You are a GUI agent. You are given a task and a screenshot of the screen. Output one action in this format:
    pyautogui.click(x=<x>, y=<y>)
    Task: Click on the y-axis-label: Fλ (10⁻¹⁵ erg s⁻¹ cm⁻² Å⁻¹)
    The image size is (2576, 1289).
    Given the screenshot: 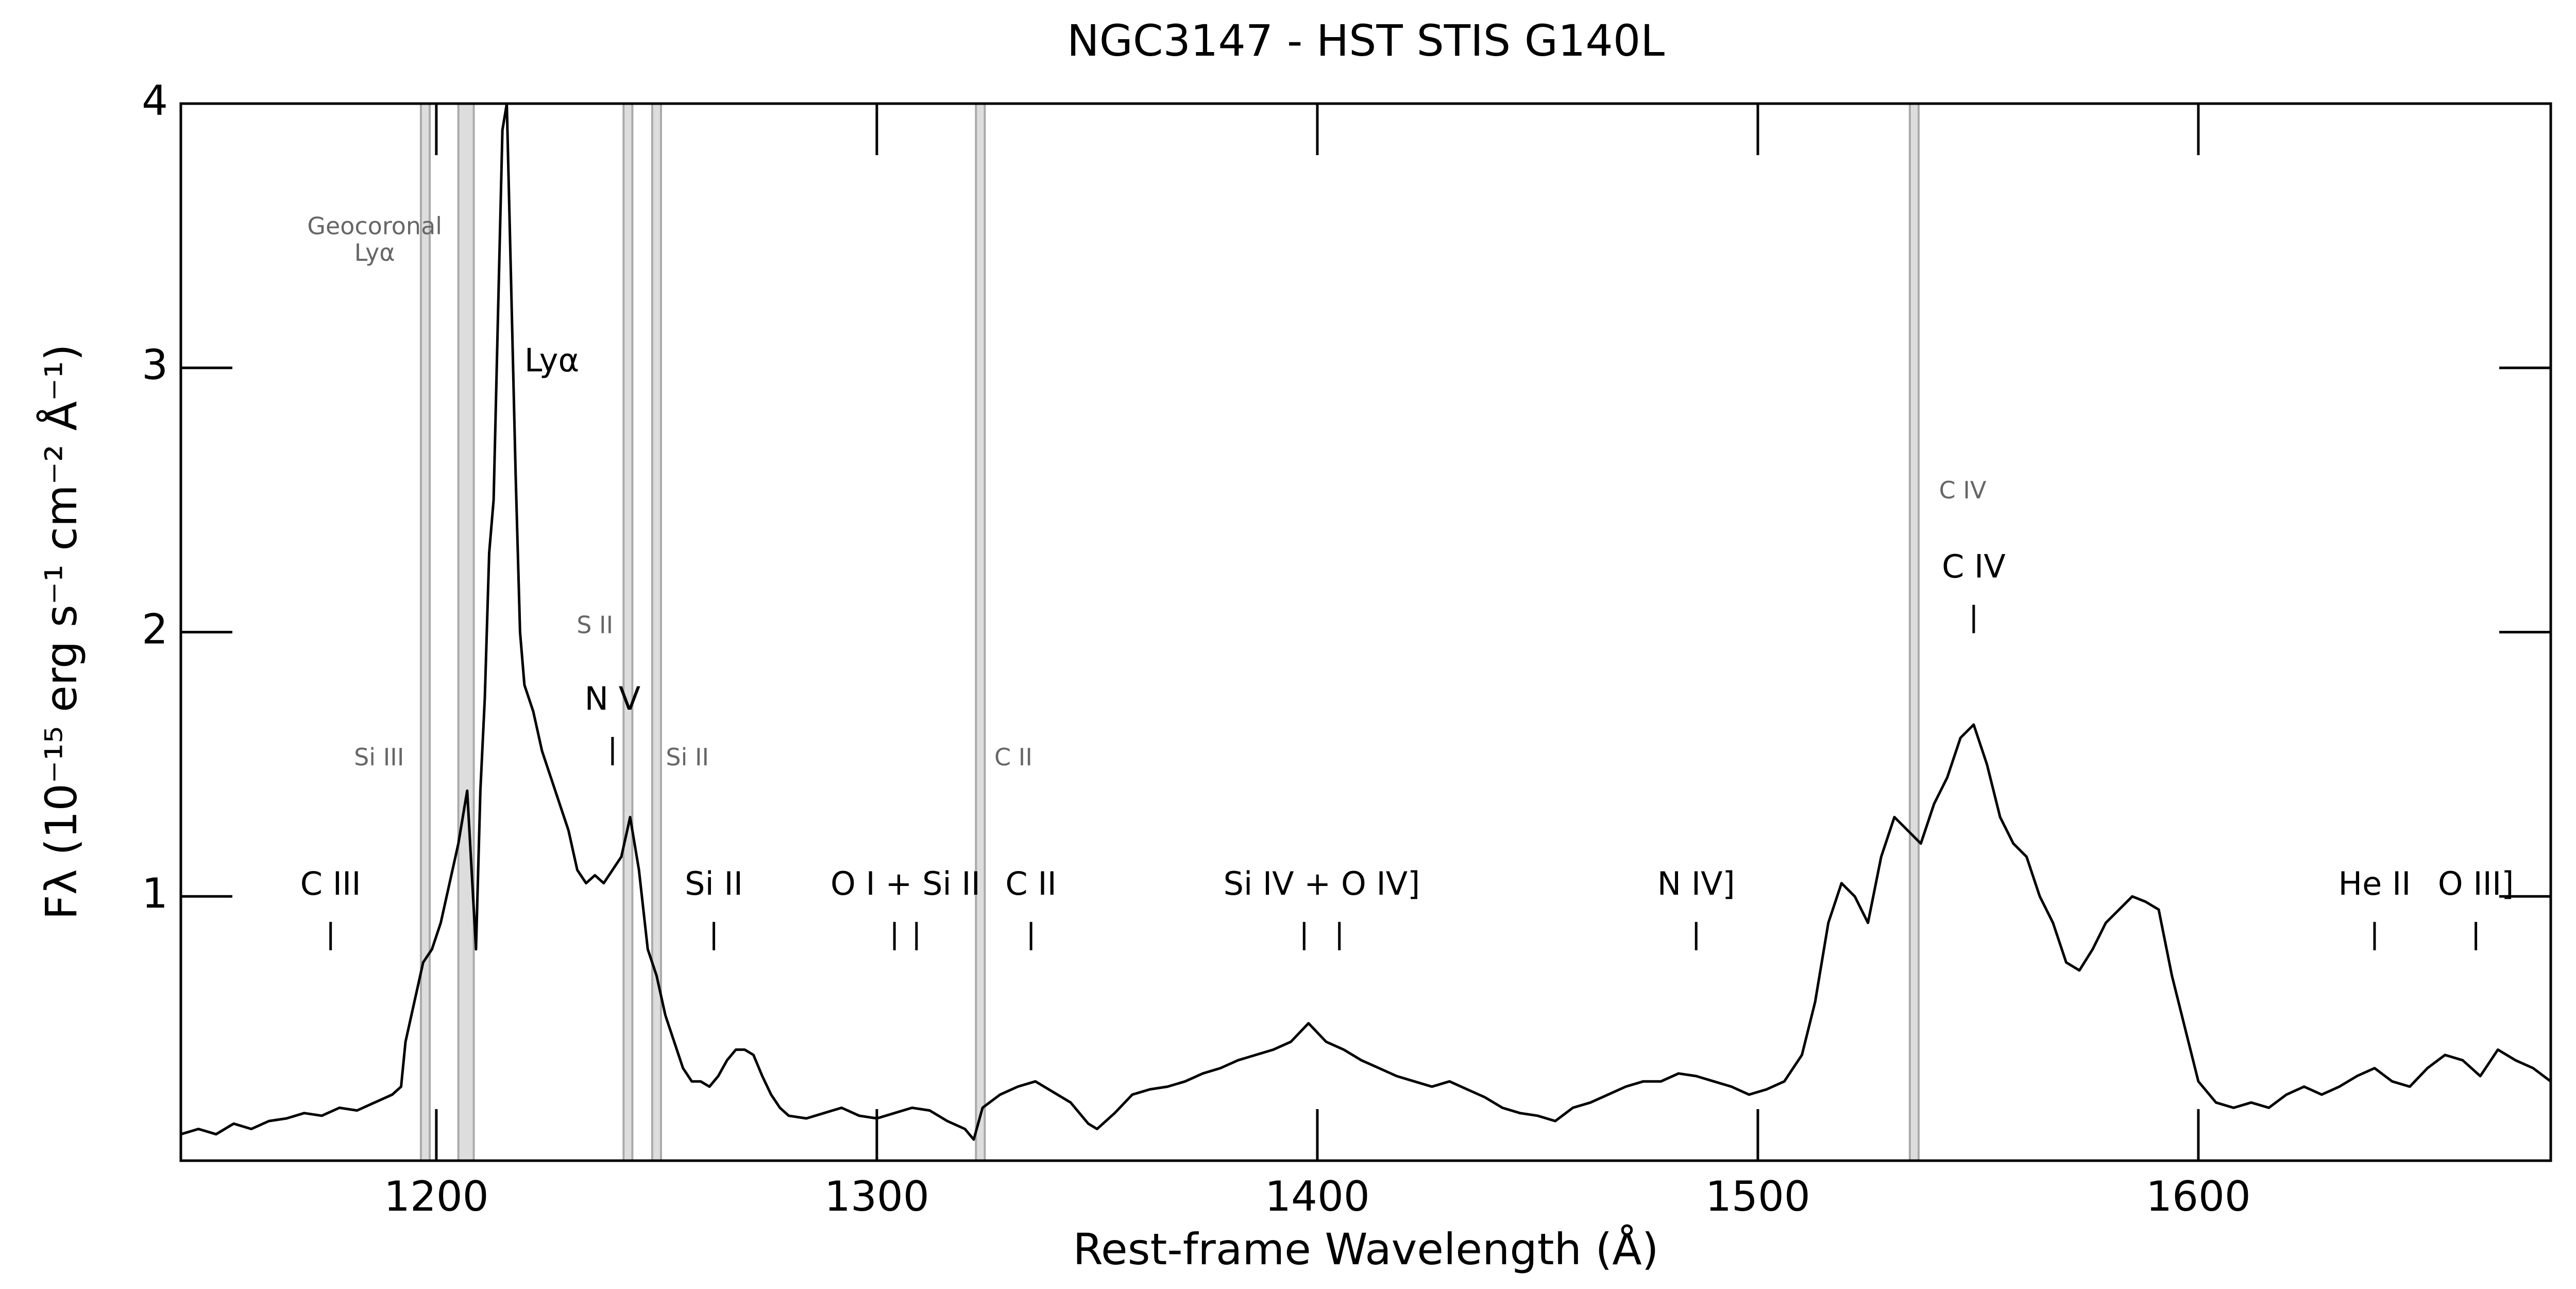 What is the action you would take?
    pyautogui.click(x=61, y=632)
    